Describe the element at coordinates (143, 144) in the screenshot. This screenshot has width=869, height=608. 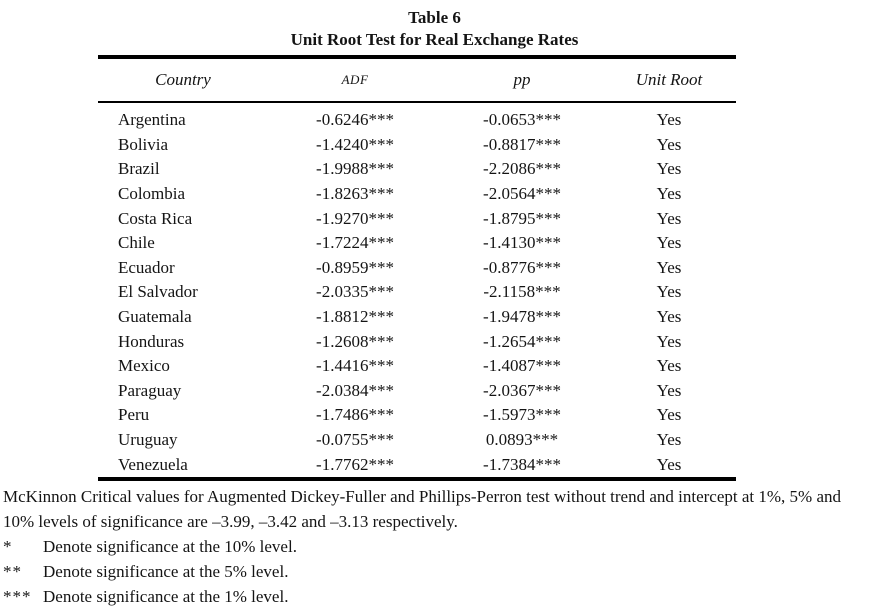
I see `cell-country: Bolivia` at that location.